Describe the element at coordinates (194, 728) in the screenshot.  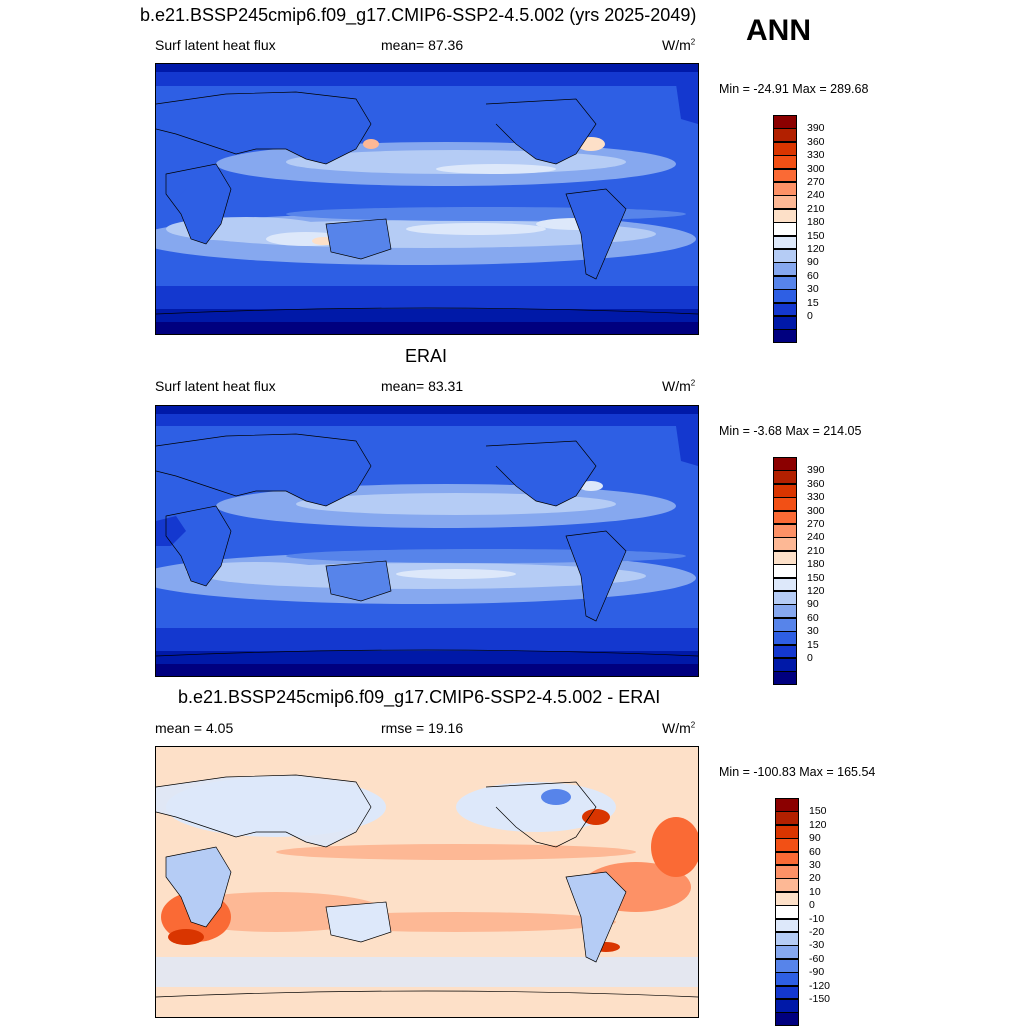
I see `panel-mean: mean = 4.05` at that location.